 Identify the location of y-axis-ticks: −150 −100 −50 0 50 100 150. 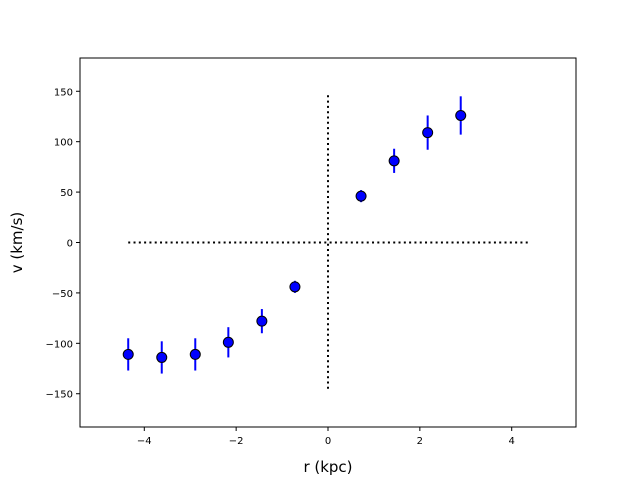
(63, 244).